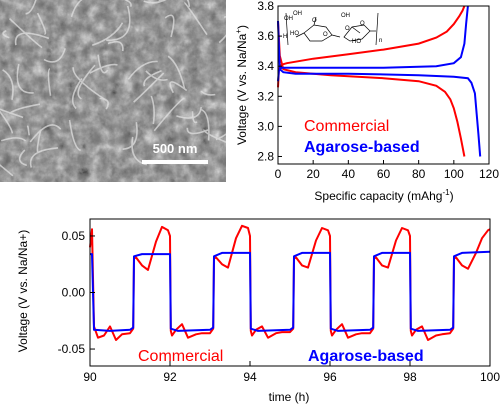 The image size is (500, 406). What do you see at coordinates (265, 36) in the screenshot?
I see `c1-y-tick-label: 3.6` at bounding box center [265, 36].